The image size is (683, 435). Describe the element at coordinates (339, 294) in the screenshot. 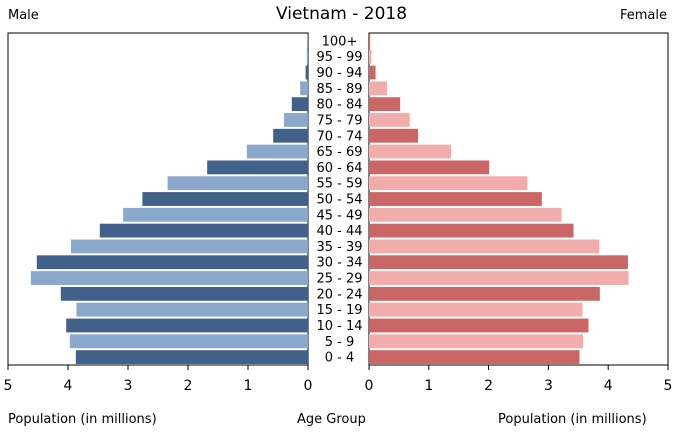

I see `age-group-label: 20 - 24` at that location.